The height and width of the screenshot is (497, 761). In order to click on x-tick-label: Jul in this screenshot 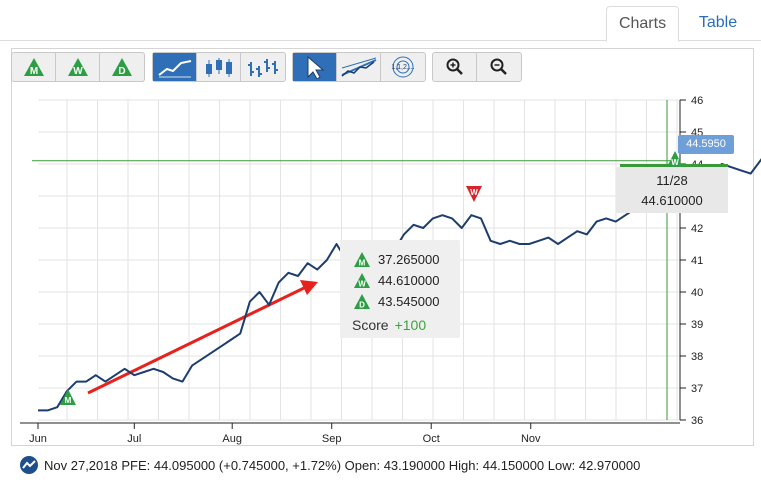, I will do `click(134, 439)`.